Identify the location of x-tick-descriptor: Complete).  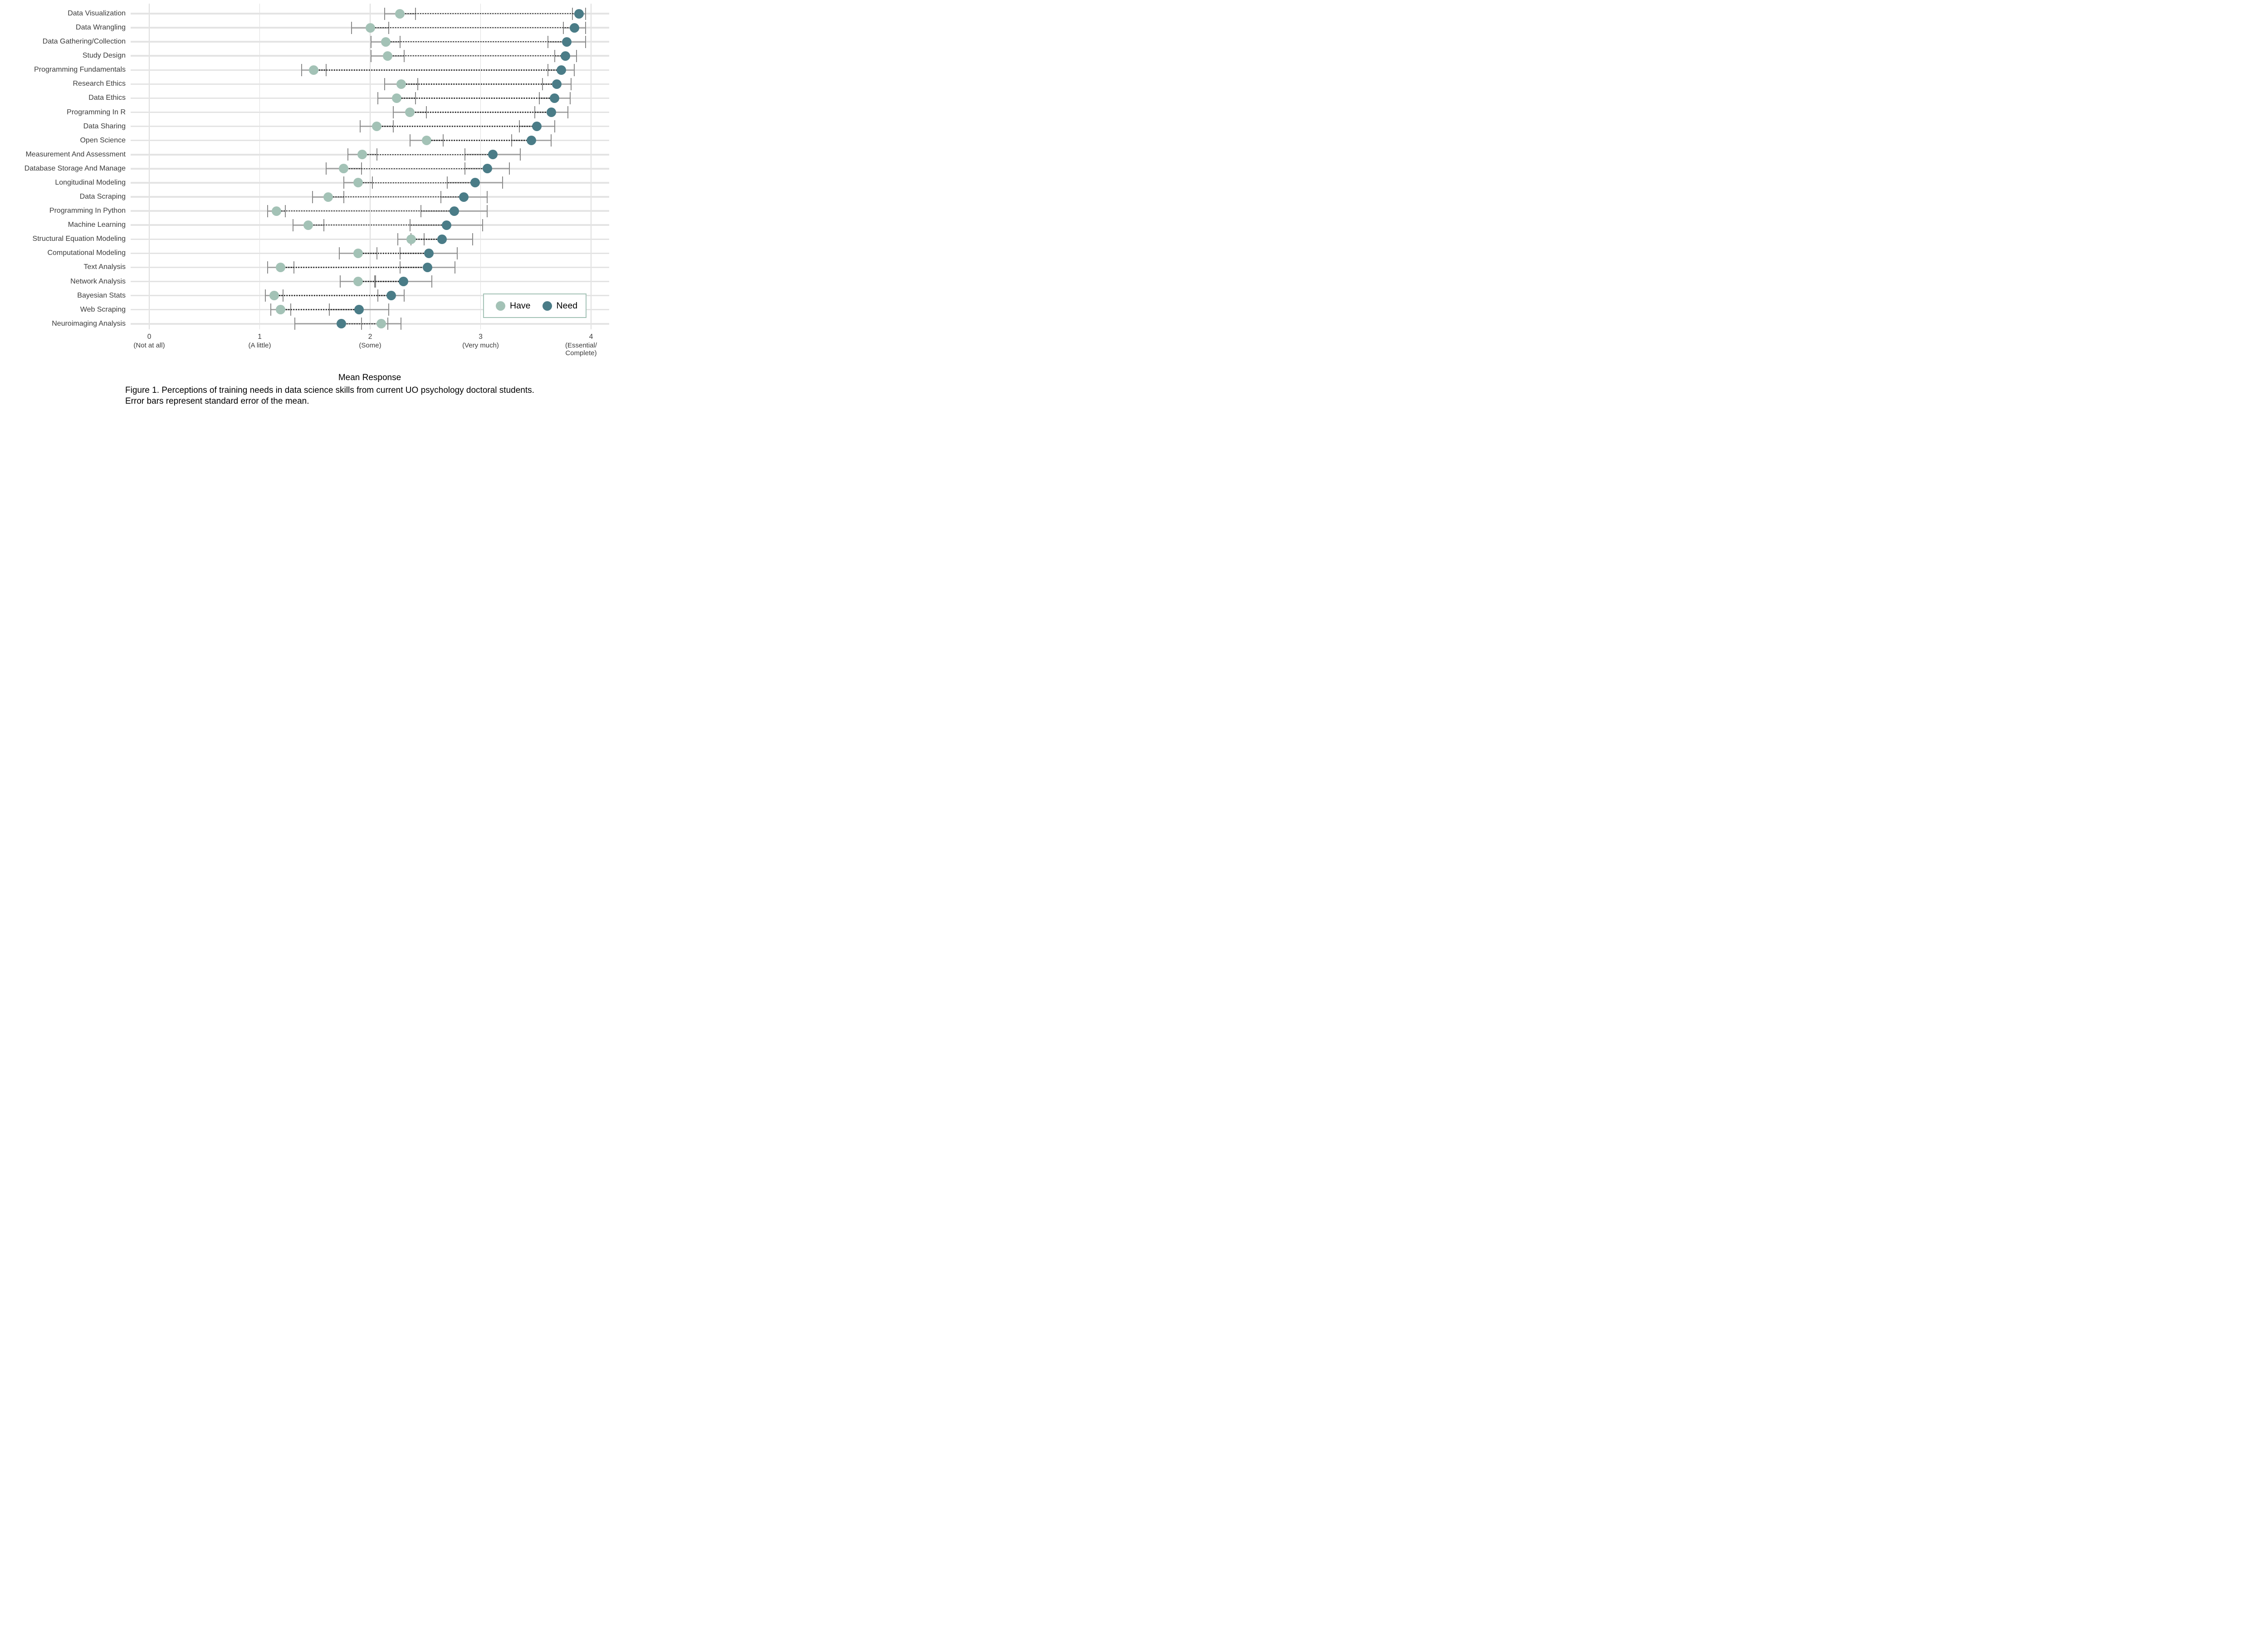
(581, 353).